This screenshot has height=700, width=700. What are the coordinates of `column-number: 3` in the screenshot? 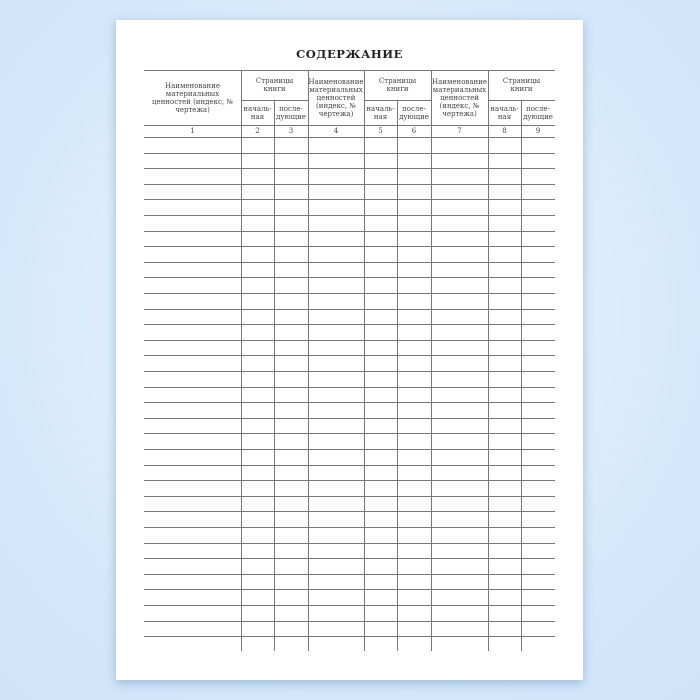 It's located at (291, 131).